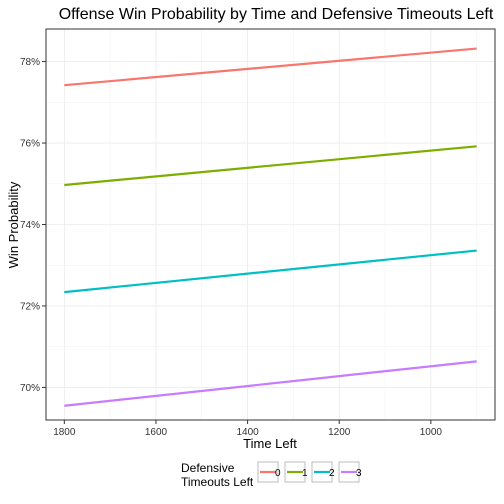 The height and width of the screenshot is (504, 504). What do you see at coordinates (278, 473) in the screenshot?
I see `legend-label: 0` at bounding box center [278, 473].